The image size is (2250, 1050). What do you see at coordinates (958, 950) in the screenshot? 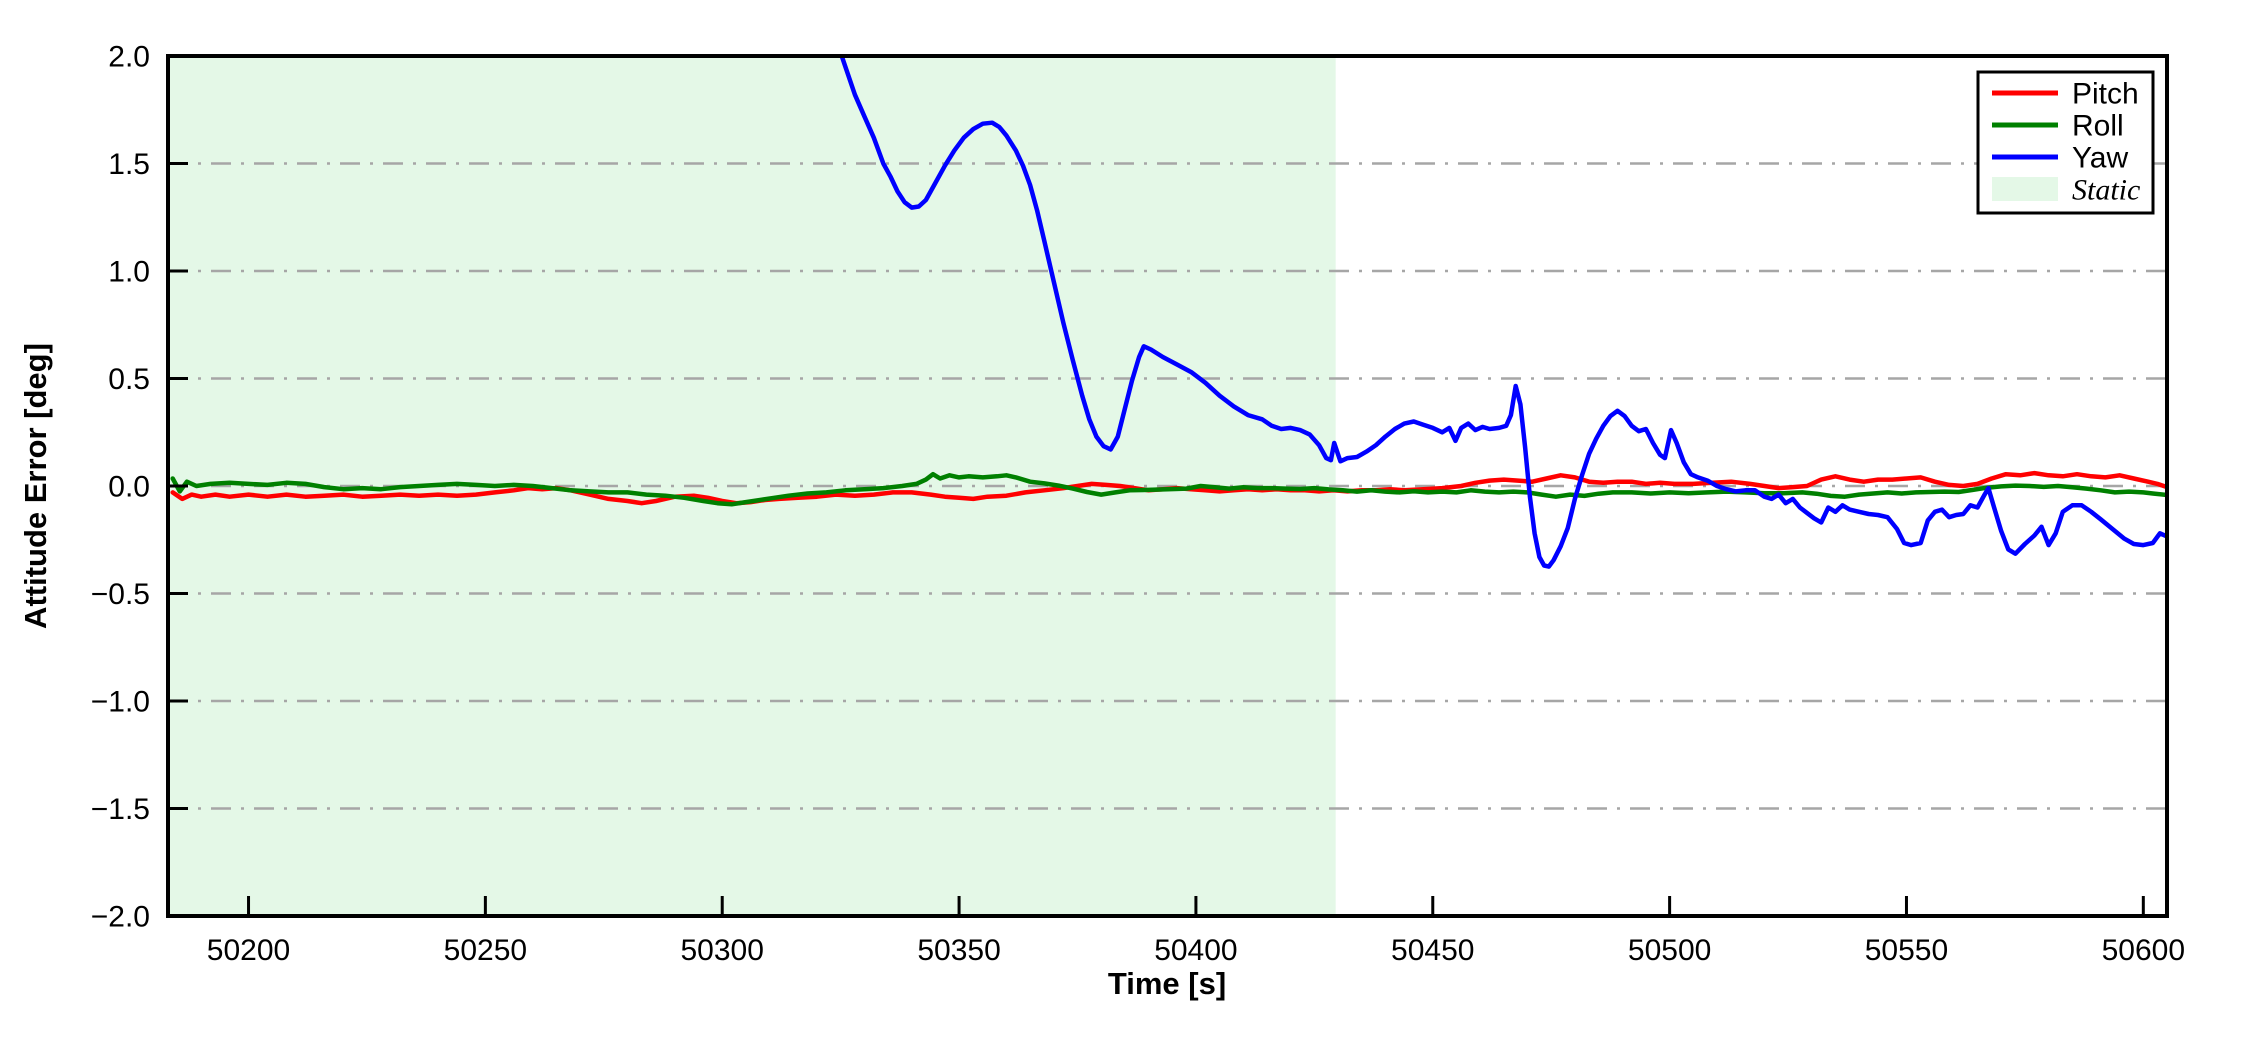
I see `x-tick-label: 50350` at bounding box center [958, 950].